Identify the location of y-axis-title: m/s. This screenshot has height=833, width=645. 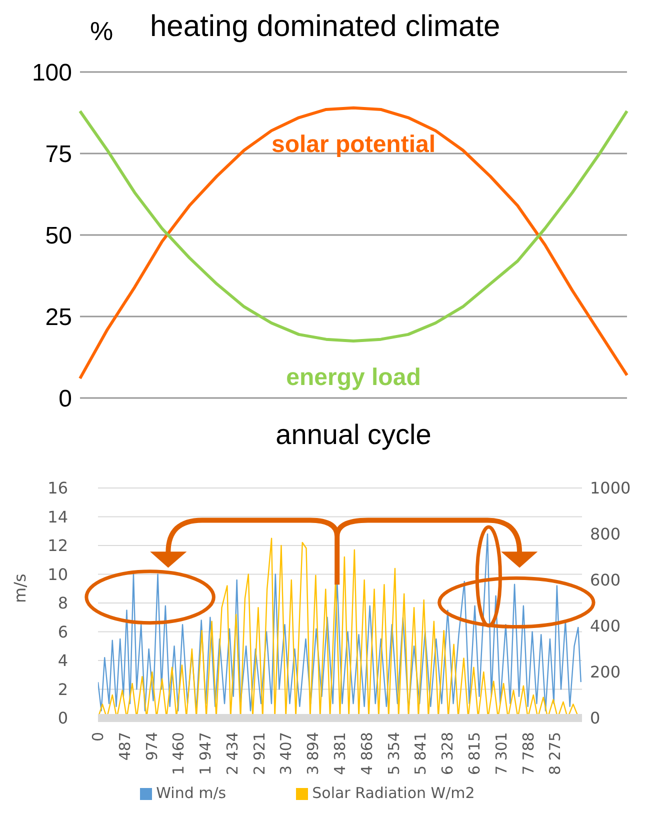
(20, 588).